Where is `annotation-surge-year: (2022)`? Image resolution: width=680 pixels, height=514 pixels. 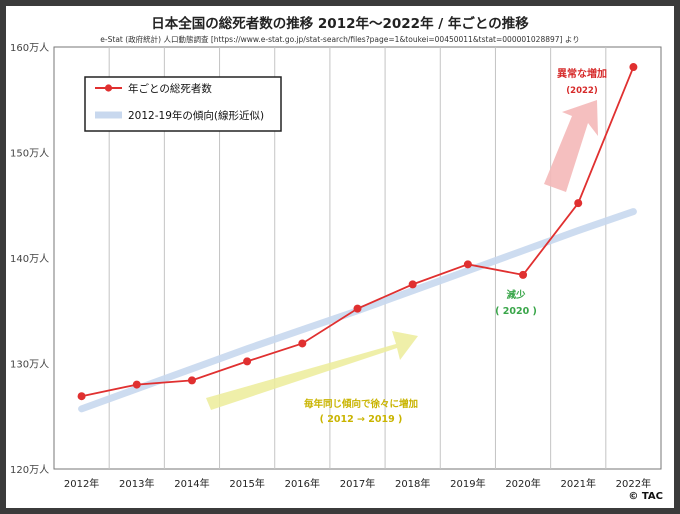
annotation-surge-year: (2022) is located at coordinates (582, 91).